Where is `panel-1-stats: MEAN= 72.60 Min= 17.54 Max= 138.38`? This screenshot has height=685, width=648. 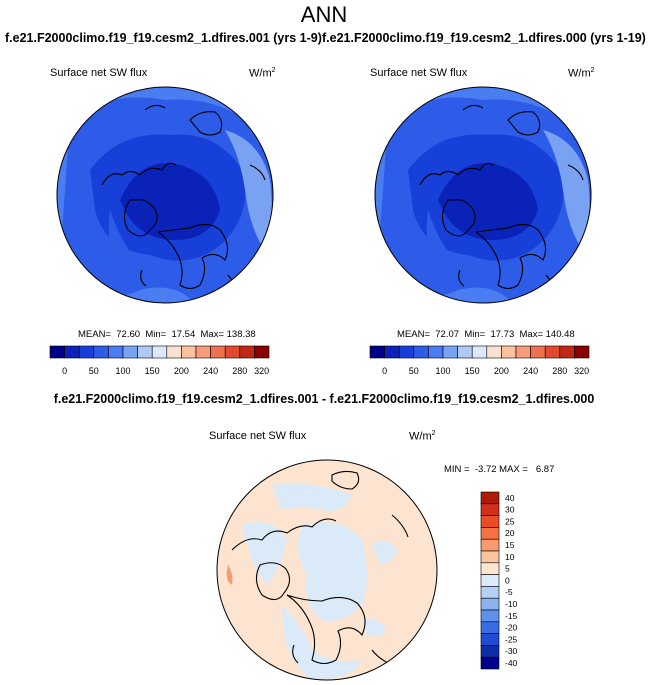
panel-1-stats: MEAN= 72.60 Min= 17.54 Max= 138.38 is located at coordinates (167, 334).